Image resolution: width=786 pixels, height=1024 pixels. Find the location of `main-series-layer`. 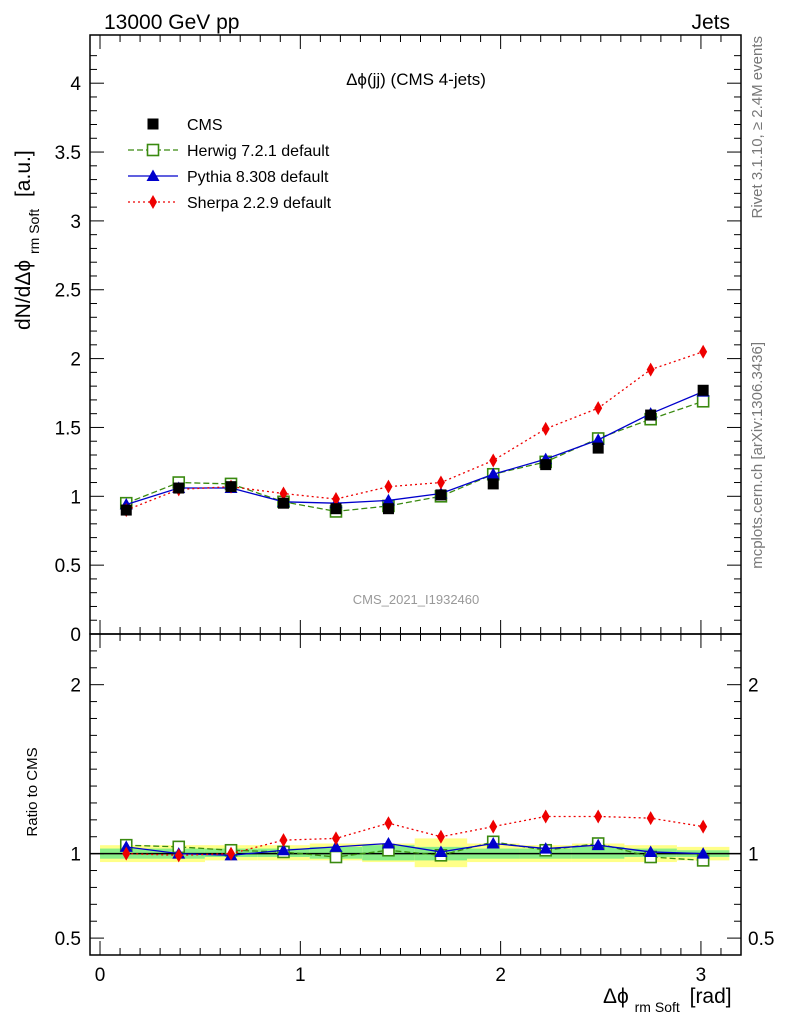

main-series-layer is located at coordinates (414, 431).